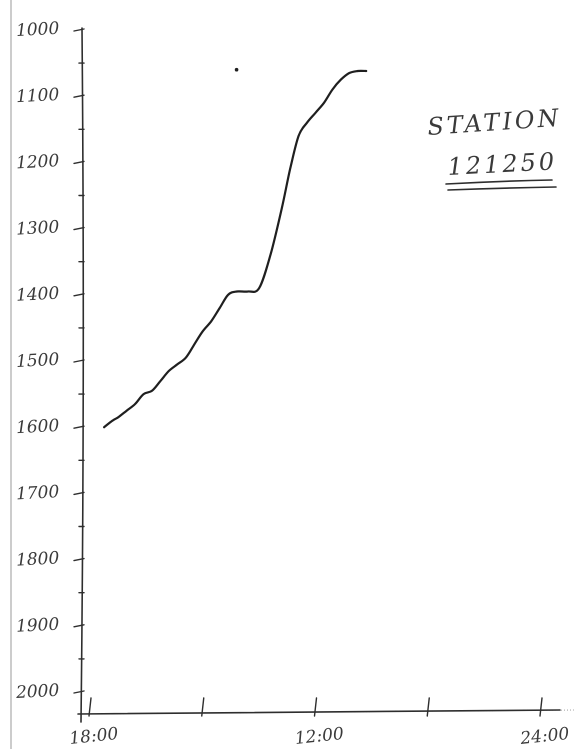 This screenshot has height=749, width=582. I want to click on y-tick, so click(79, 692).